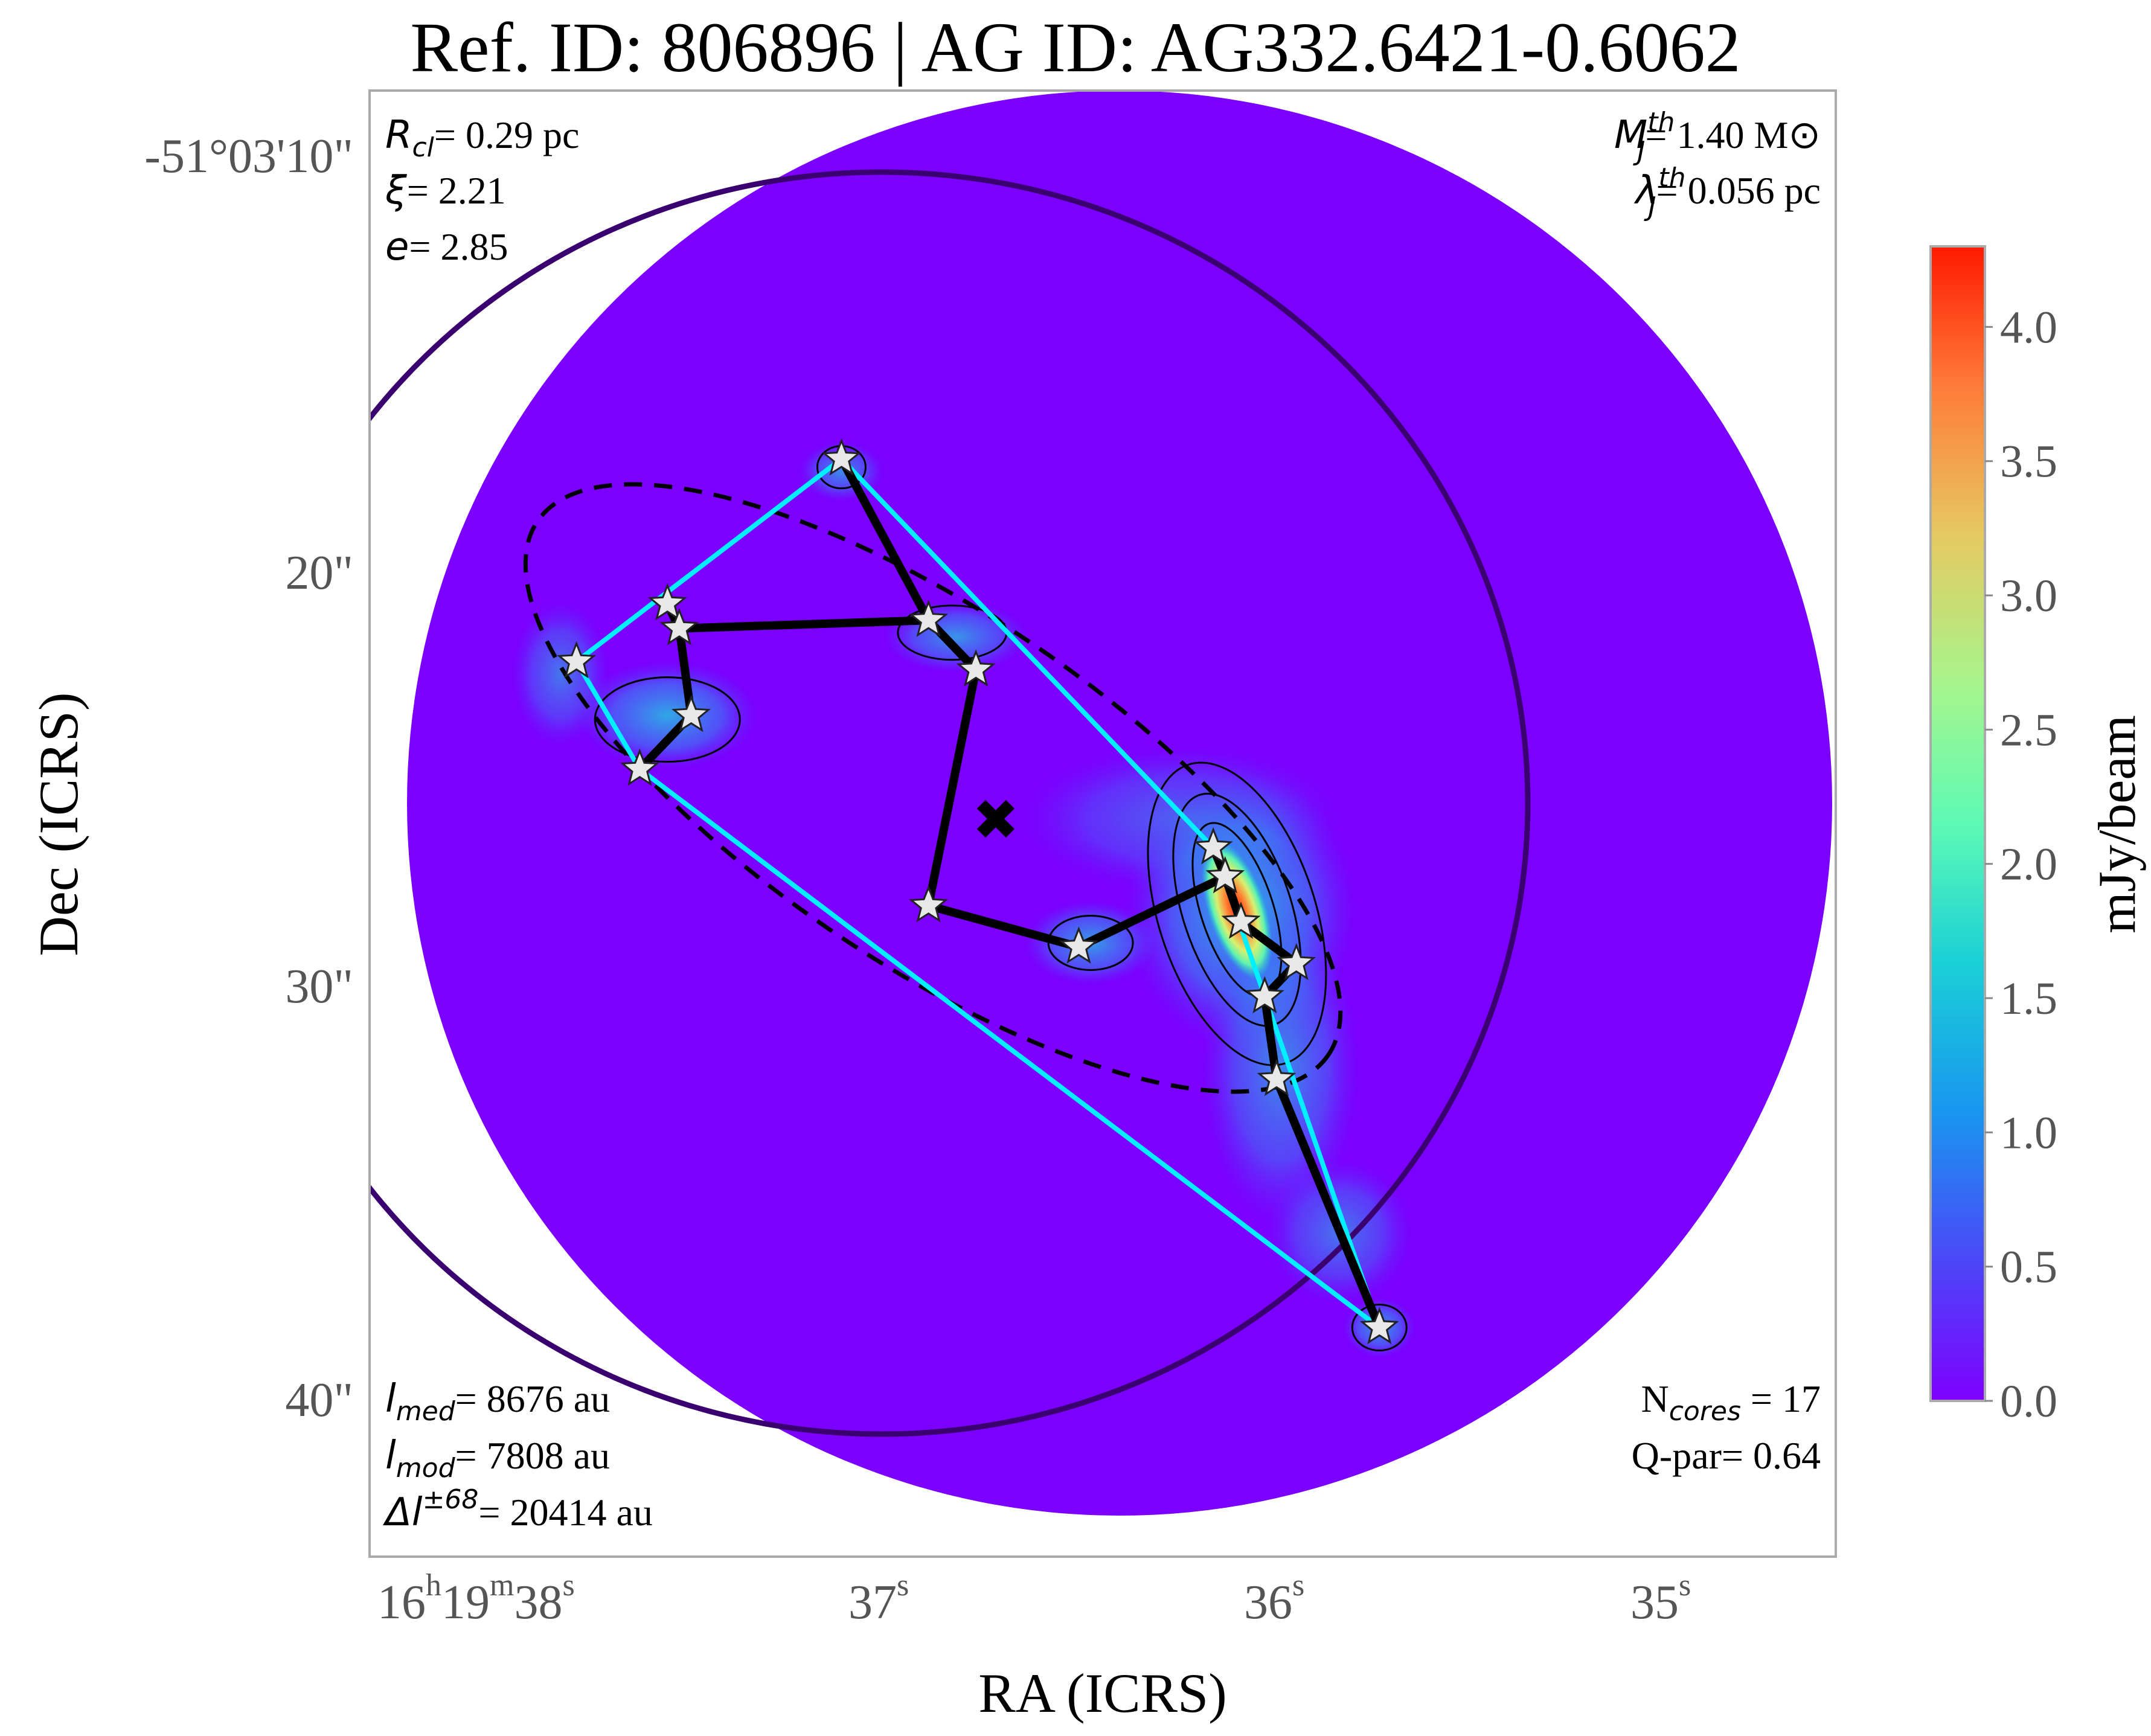 The height and width of the screenshot is (1736, 2151). What do you see at coordinates (476, 1598) in the screenshot?
I see `x-tick-label: 16h19m38s` at bounding box center [476, 1598].